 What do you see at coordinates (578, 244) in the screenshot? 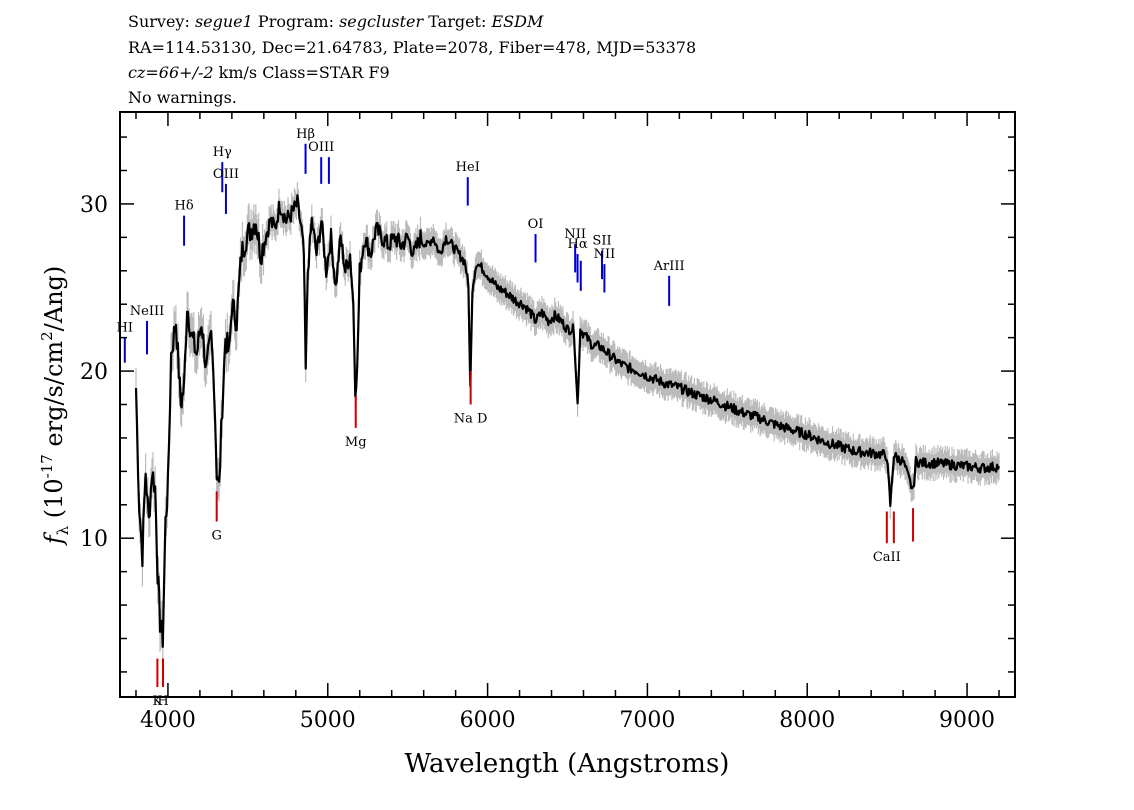
I see `emission-line-label: Hα` at bounding box center [578, 244].